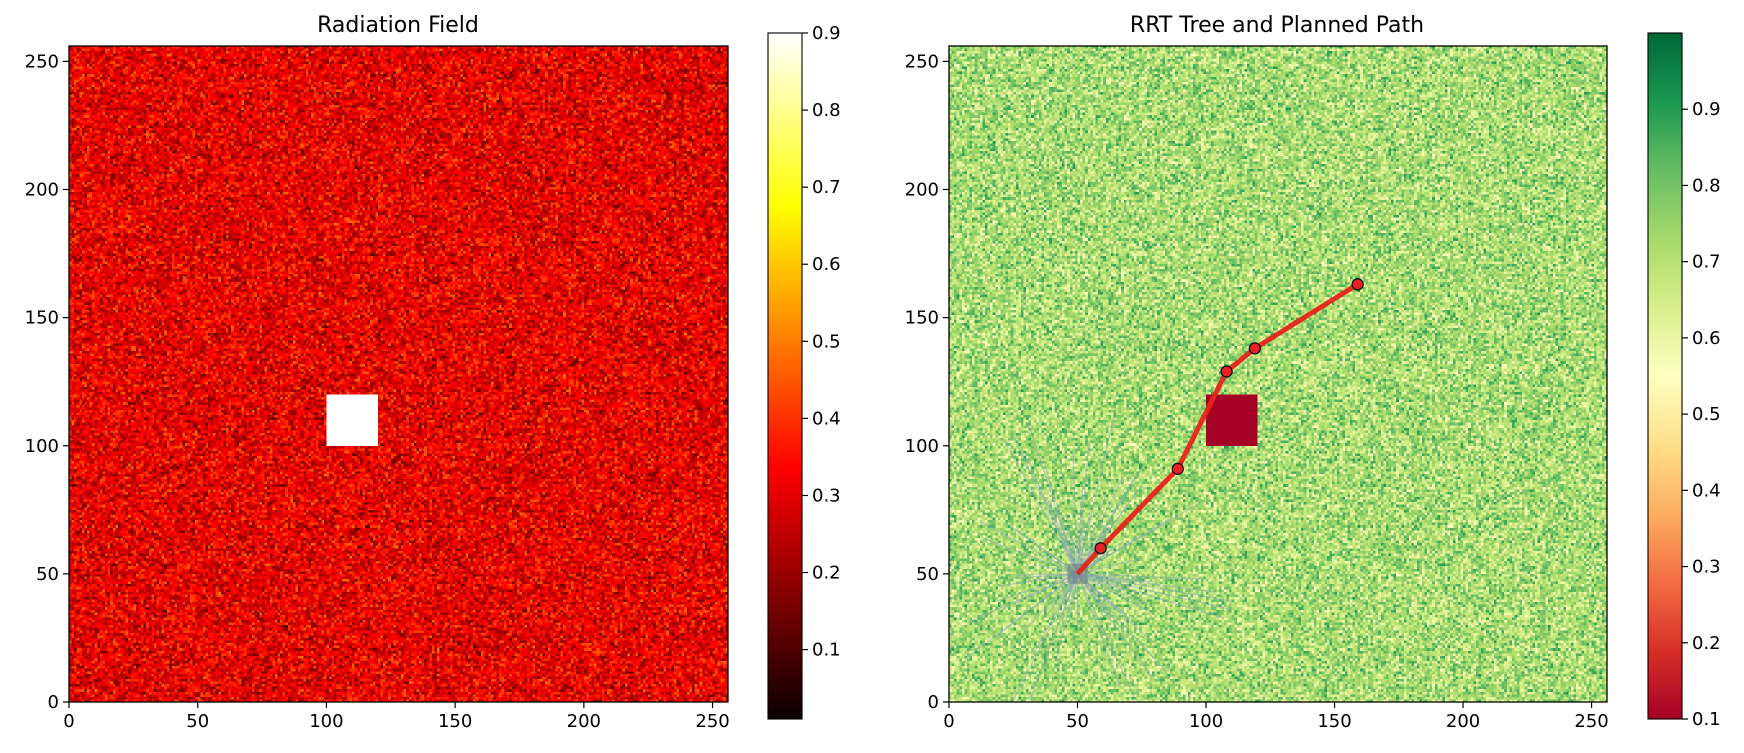 Image resolution: width=1744 pixels, height=753 pixels. What do you see at coordinates (1706, 109) in the screenshot?
I see `colorbar-tick-label: 0.9` at bounding box center [1706, 109].